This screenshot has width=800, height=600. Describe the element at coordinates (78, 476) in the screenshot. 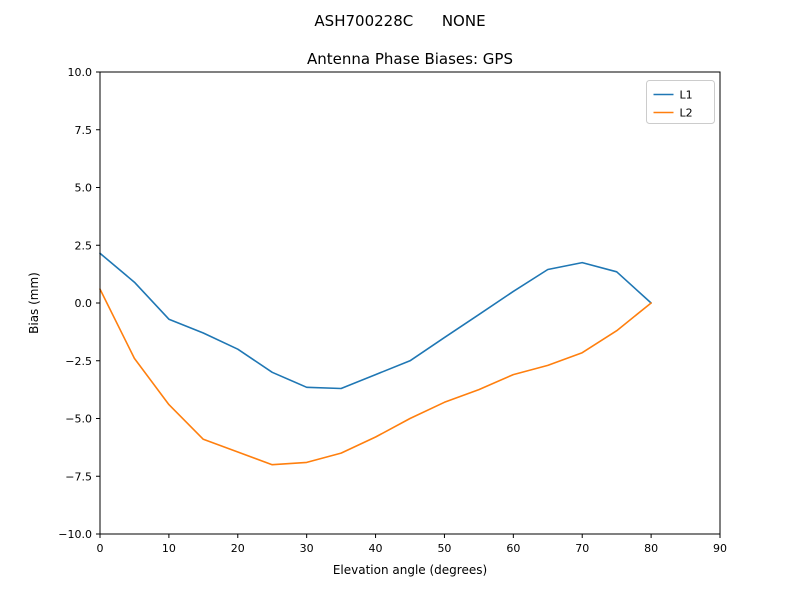

I see `y-tick-label: −7.5` at that location.